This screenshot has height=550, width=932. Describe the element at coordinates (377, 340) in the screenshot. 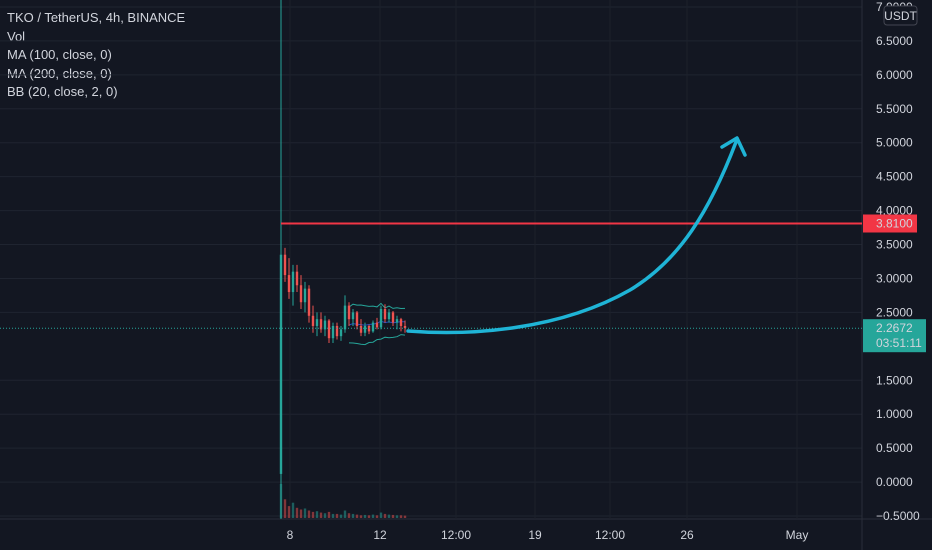

I see `bb-lower` at that location.